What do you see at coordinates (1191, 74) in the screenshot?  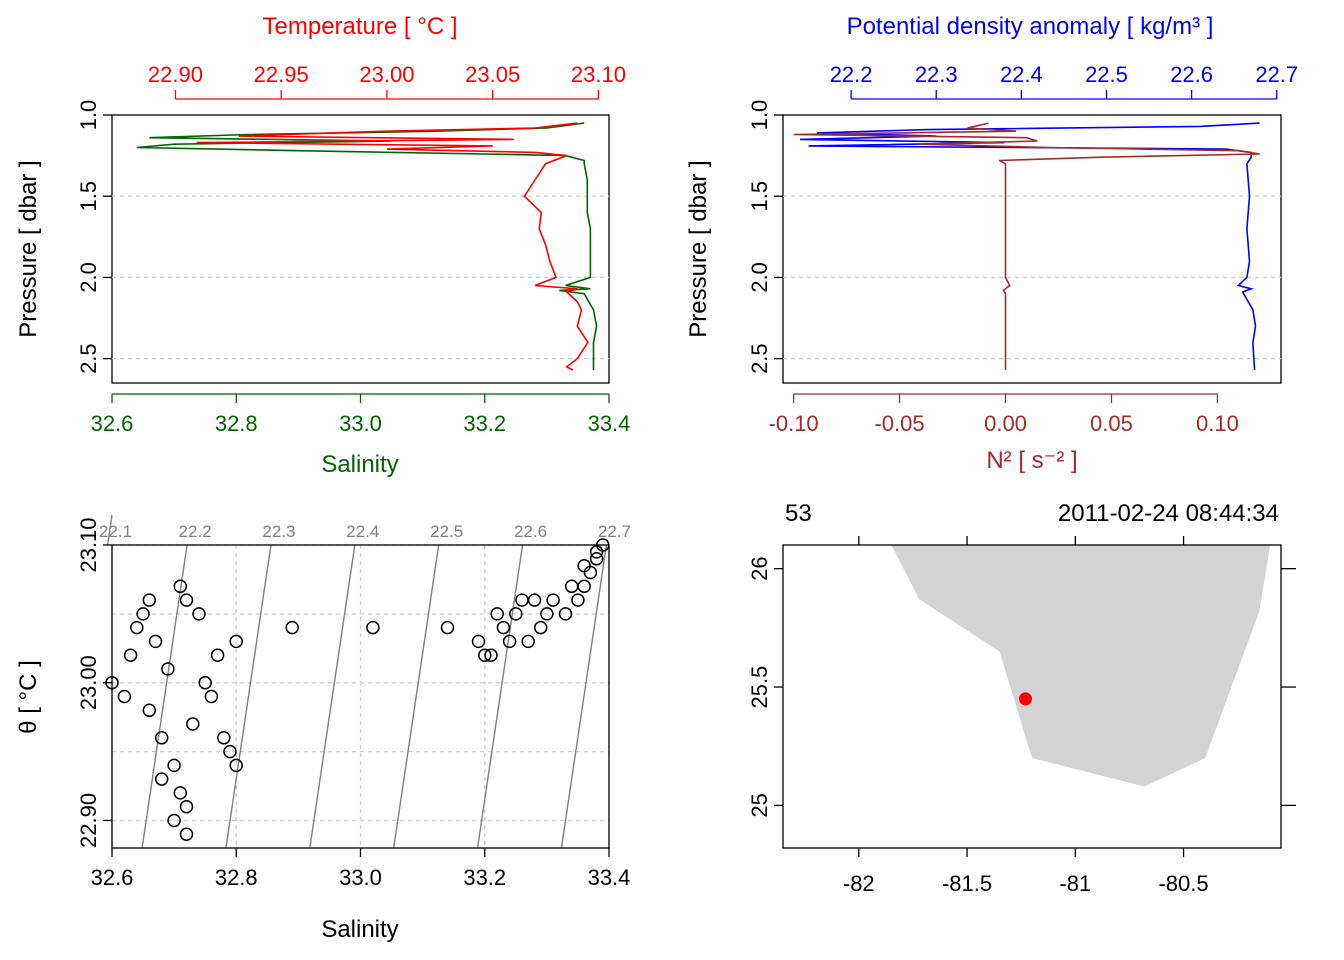 I see `x-top-tick-label: 22.6` at bounding box center [1191, 74].